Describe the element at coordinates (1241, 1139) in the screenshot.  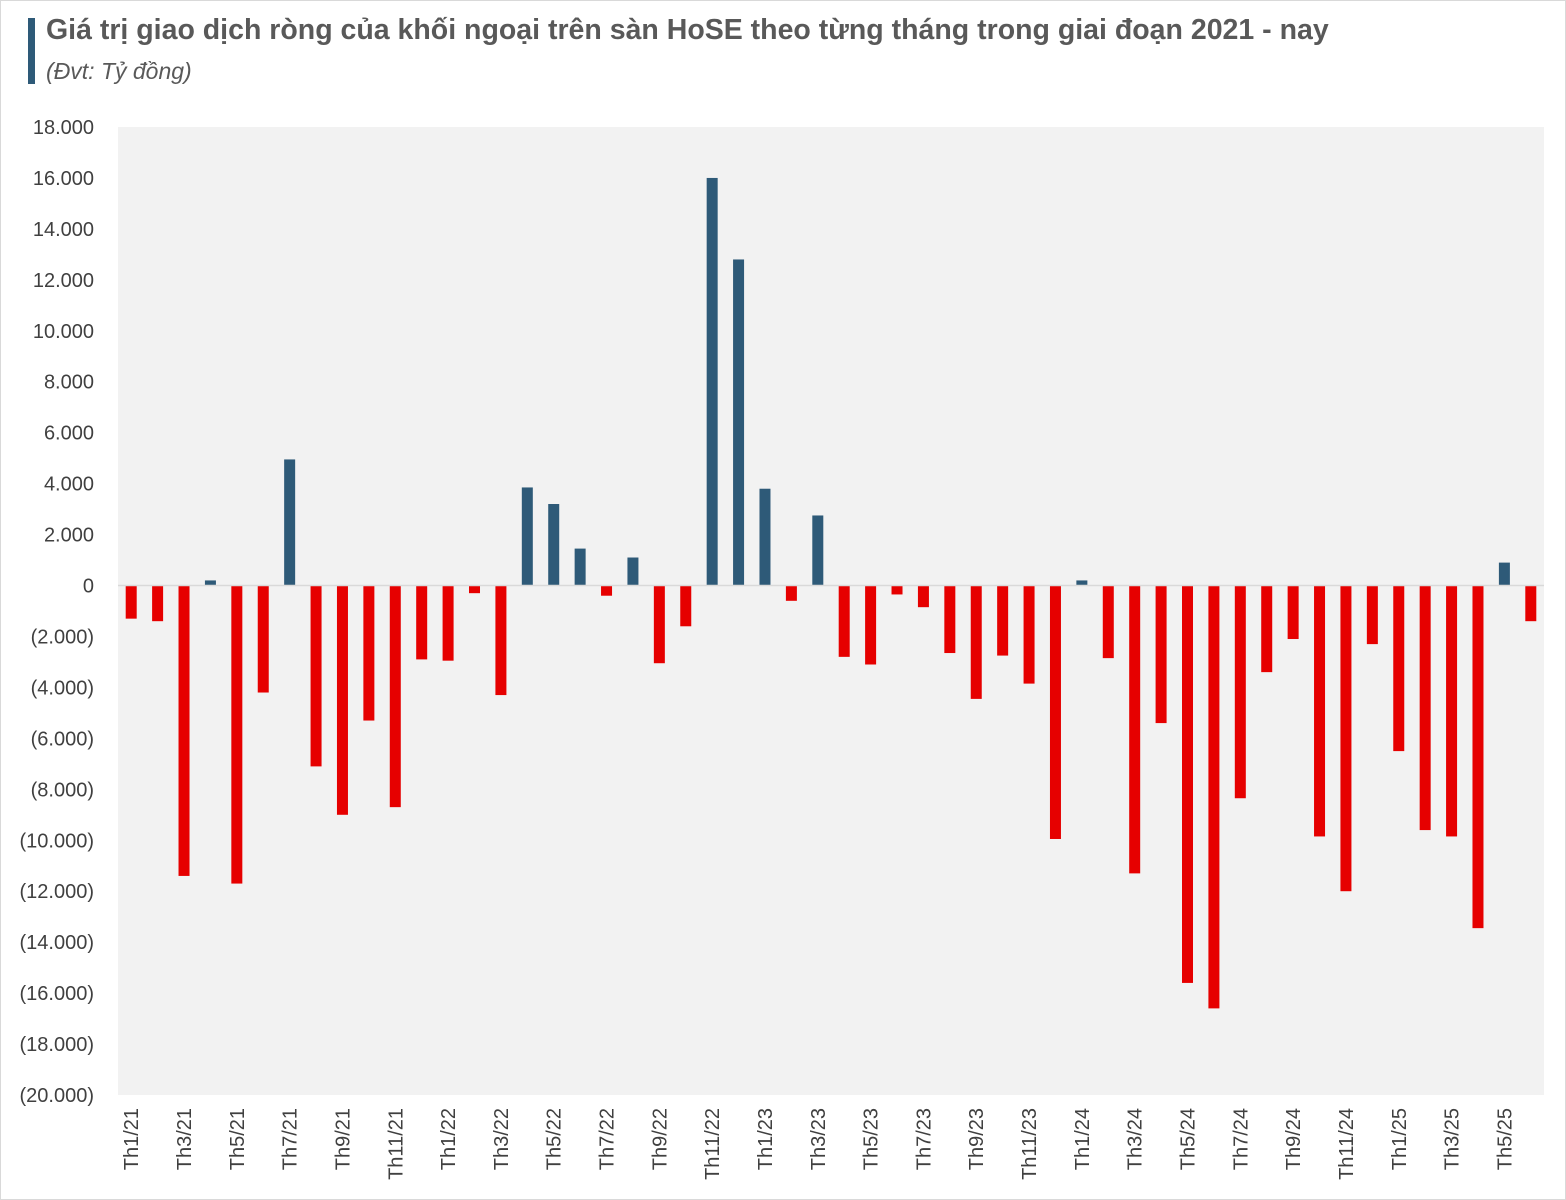
I see `x-tick-label: Th7/24` at that location.